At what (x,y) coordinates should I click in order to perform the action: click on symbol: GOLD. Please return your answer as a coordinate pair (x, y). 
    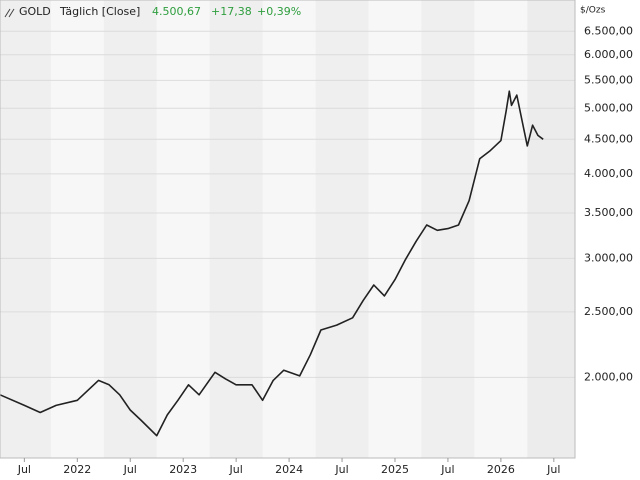
    Looking at the image, I should click on (35, 11).